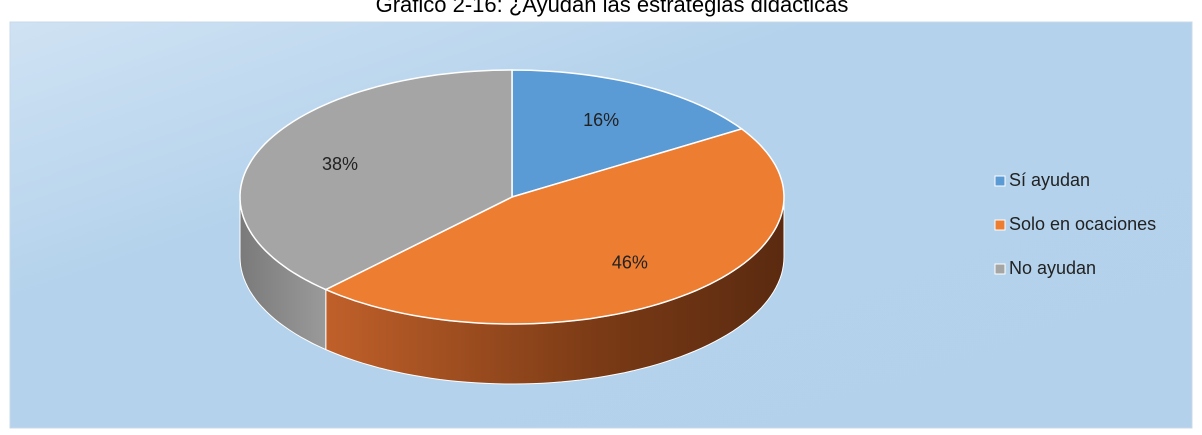 This screenshot has width=1202, height=435. I want to click on legend-label: Solo en ocaciones, so click(1082, 224).